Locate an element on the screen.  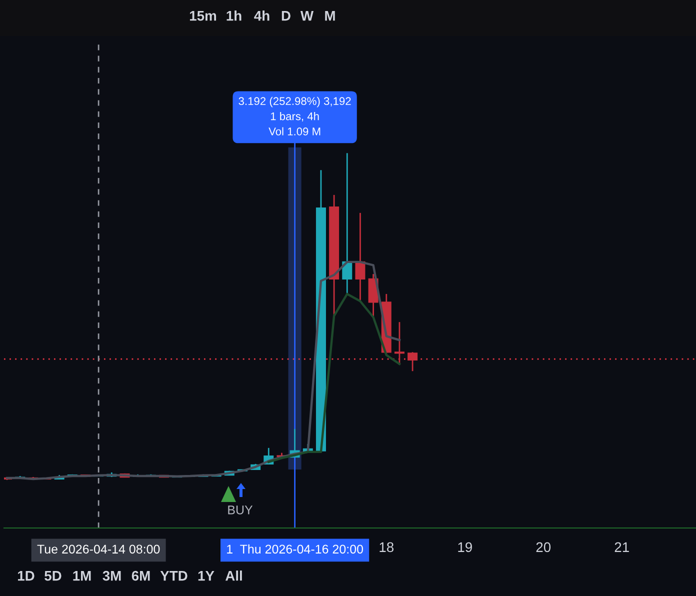
text: 3M is located at coordinates (111, 575).